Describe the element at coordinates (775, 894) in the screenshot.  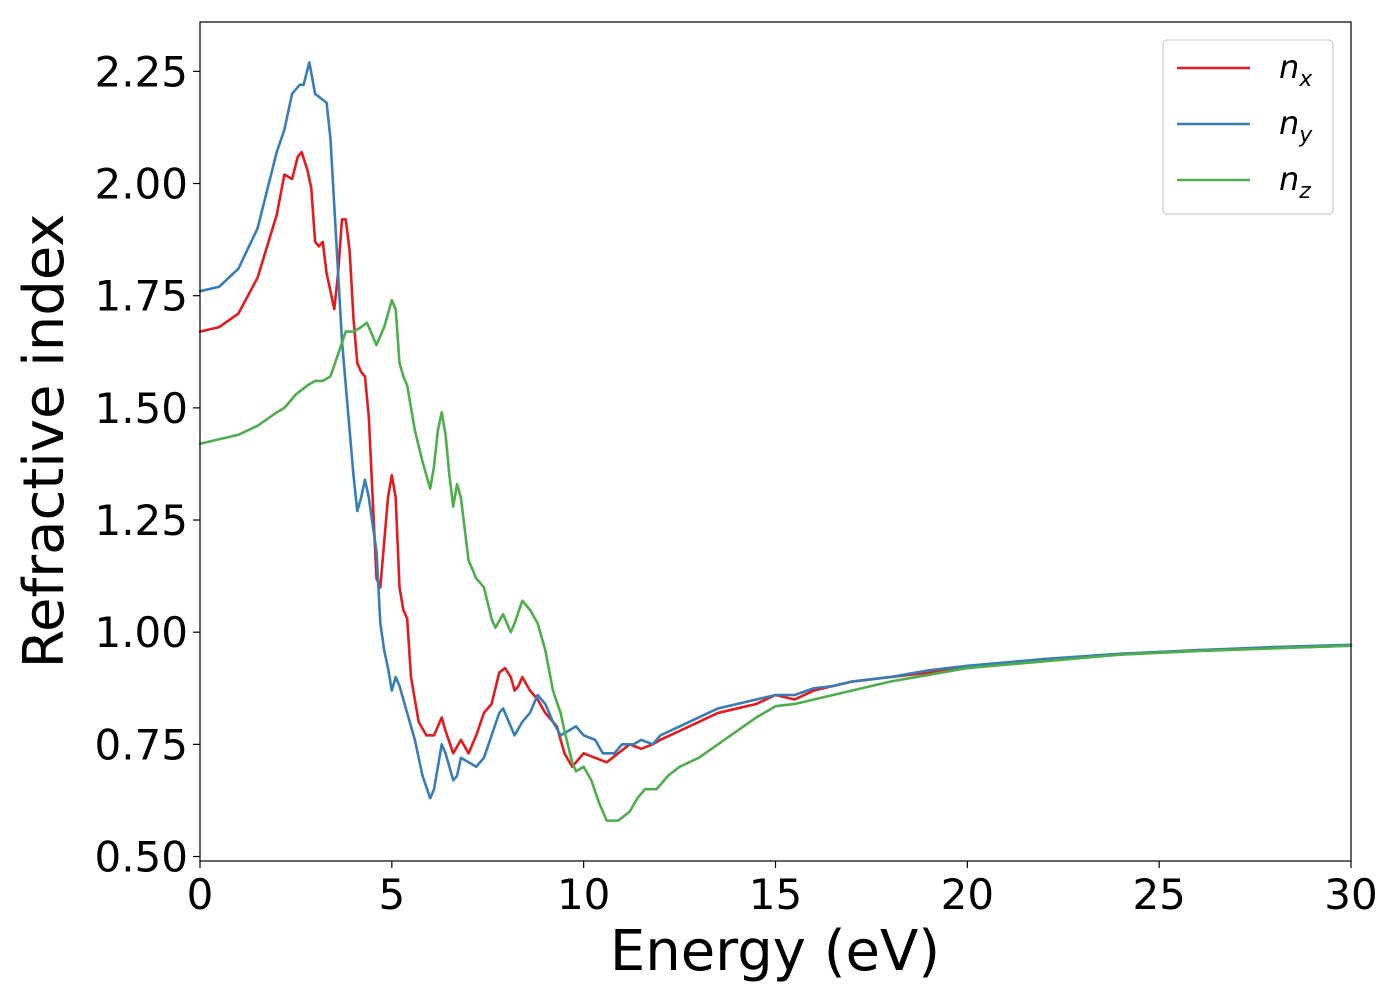
I see `x-tick-label: 15` at that location.